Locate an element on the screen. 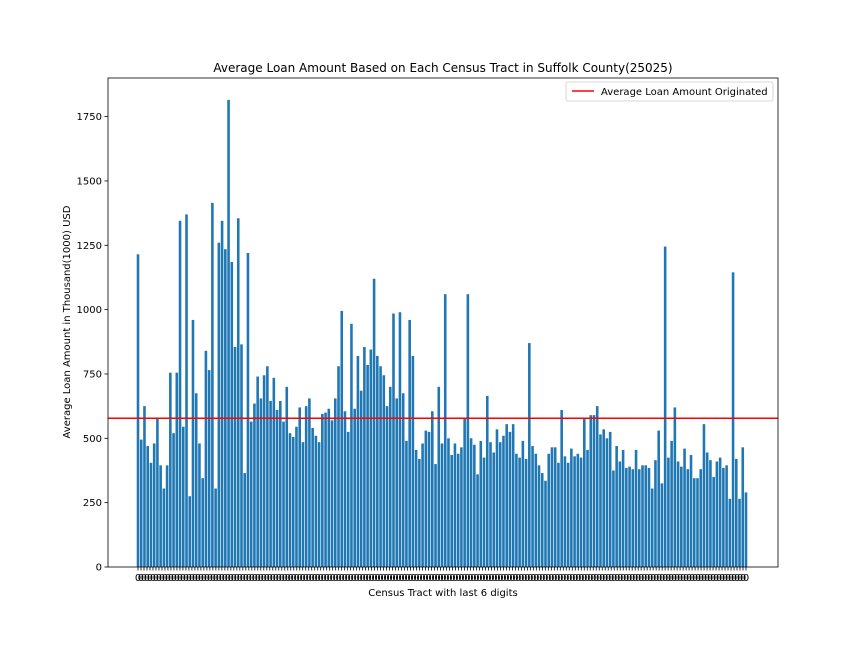 The width and height of the screenshot is (864, 648). y-tick-label: 1250 is located at coordinates (89, 246).